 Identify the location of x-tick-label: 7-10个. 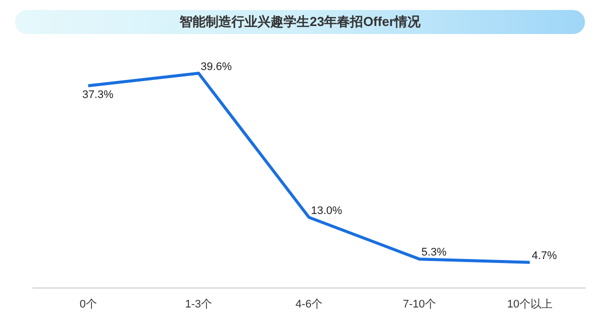
(419, 304).